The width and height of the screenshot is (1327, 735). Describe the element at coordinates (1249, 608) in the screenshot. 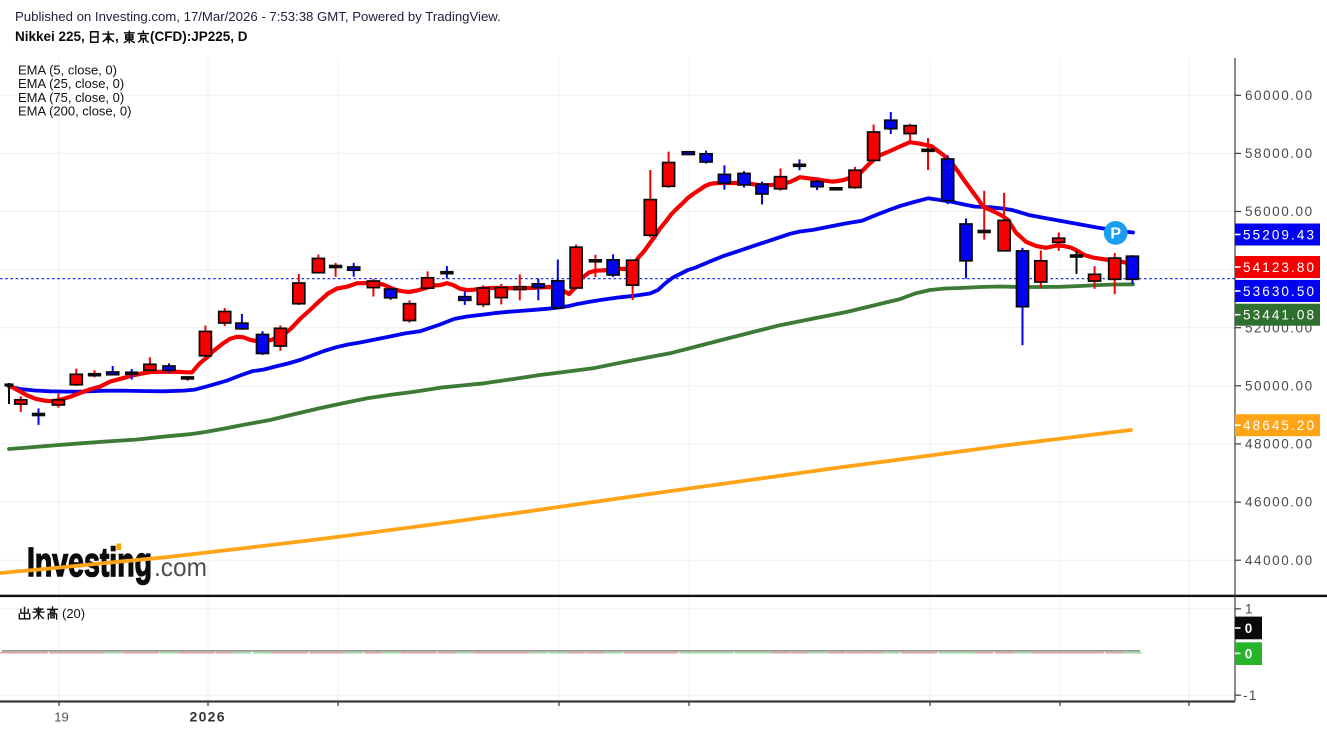

I see `svg-text: 1` at that location.